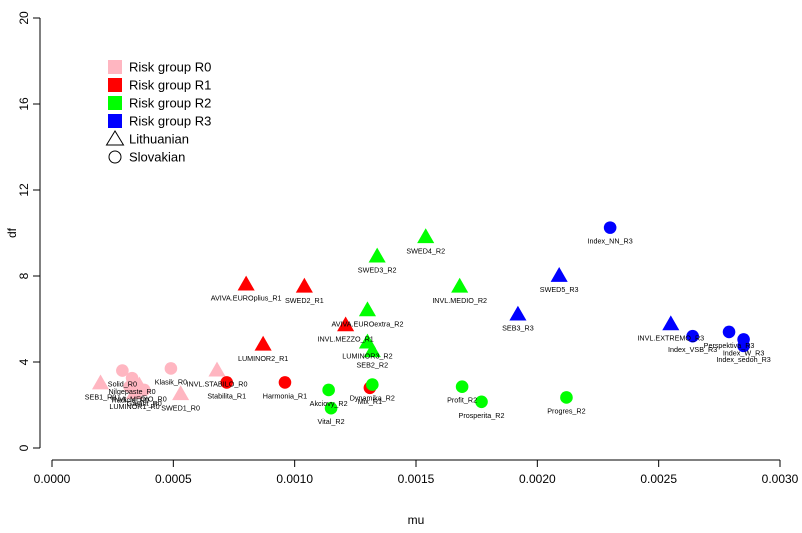 The image size is (802, 533). I want to click on point-swed3-r2, so click(377, 255).